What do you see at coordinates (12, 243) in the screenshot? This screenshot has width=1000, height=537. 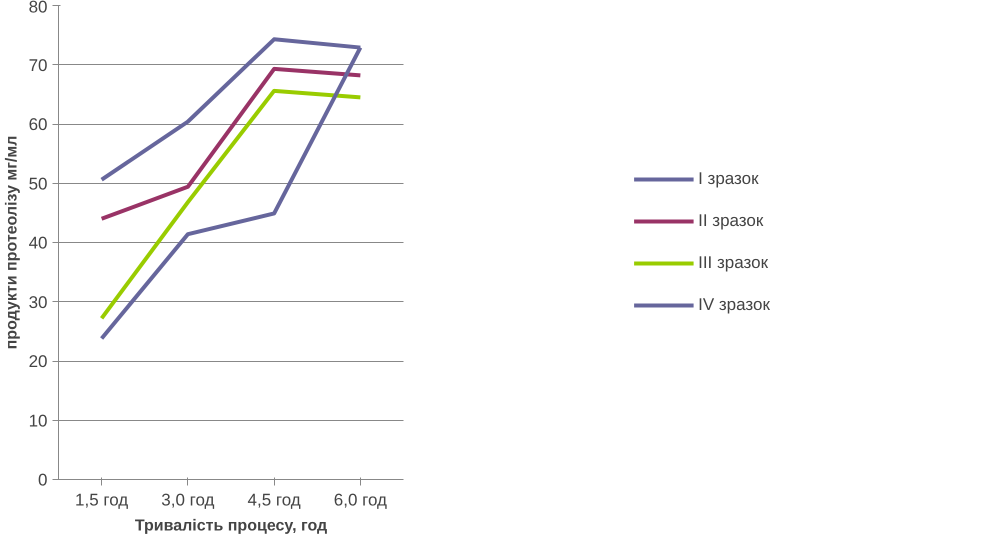 I see `y-axis-title: продукти протеолізу мг/мл` at bounding box center [12, 243].